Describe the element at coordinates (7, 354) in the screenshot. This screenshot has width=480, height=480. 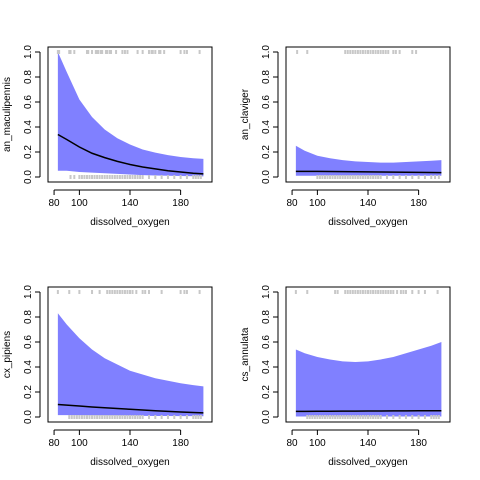
I see `y-axis-title: cx_pipiens` at that location.